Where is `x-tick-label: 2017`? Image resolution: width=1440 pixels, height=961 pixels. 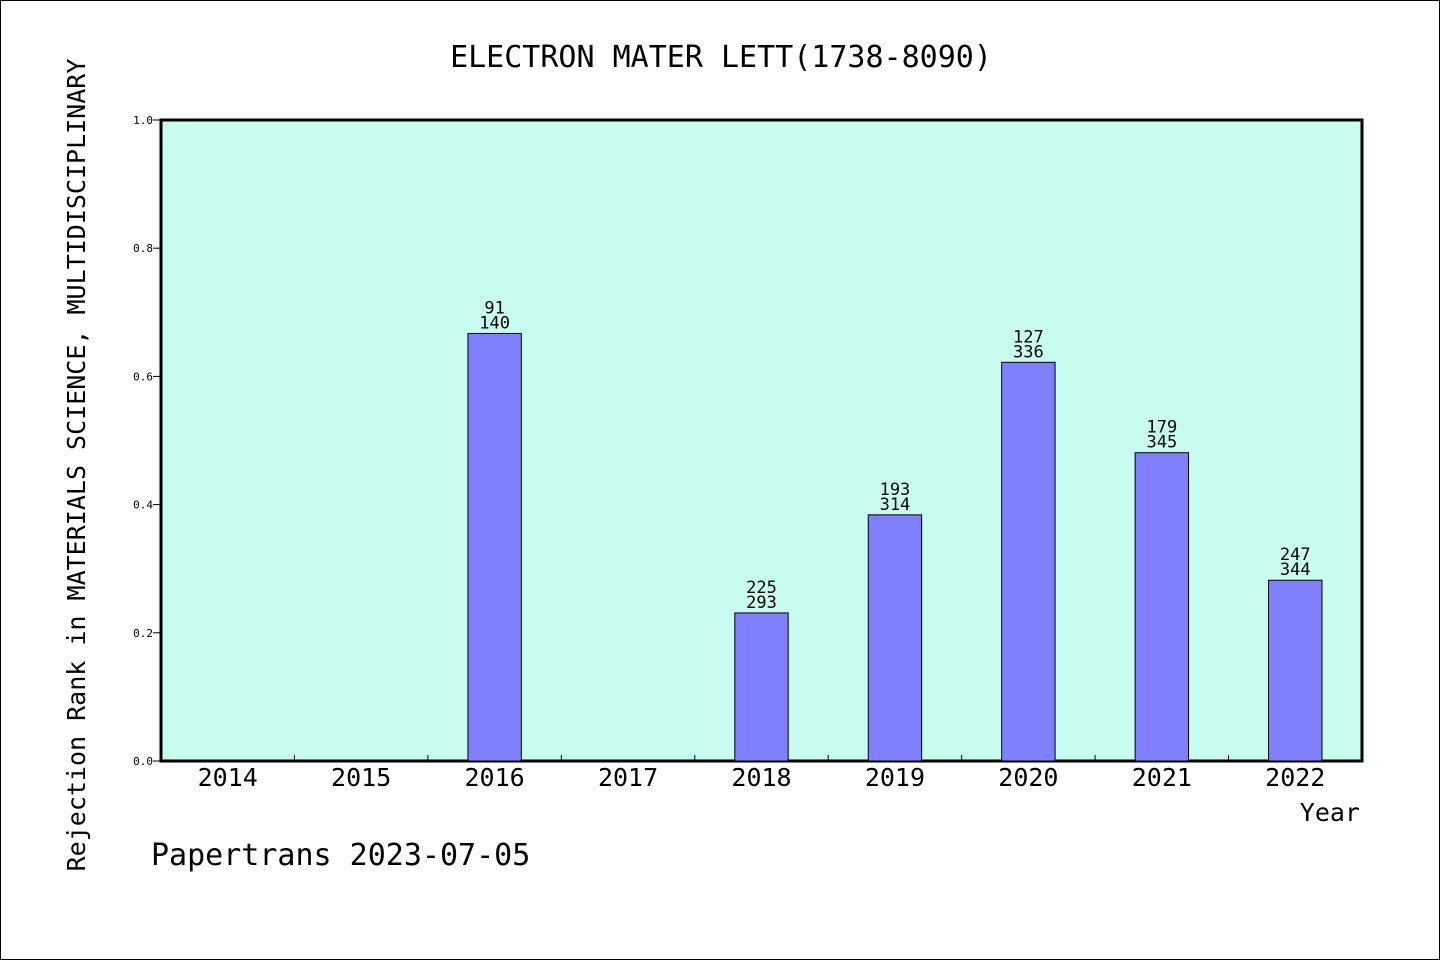 x-tick-label: 2017 is located at coordinates (628, 777).